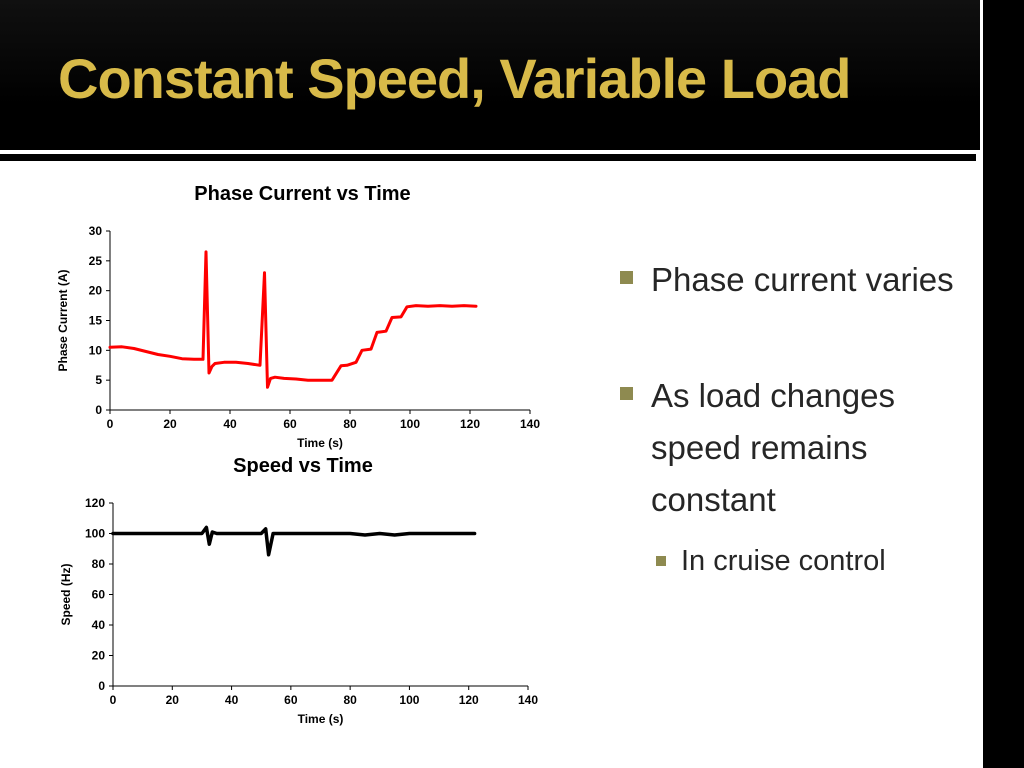  I want to click on svg-text: Speed (Hz), so click(66, 594).